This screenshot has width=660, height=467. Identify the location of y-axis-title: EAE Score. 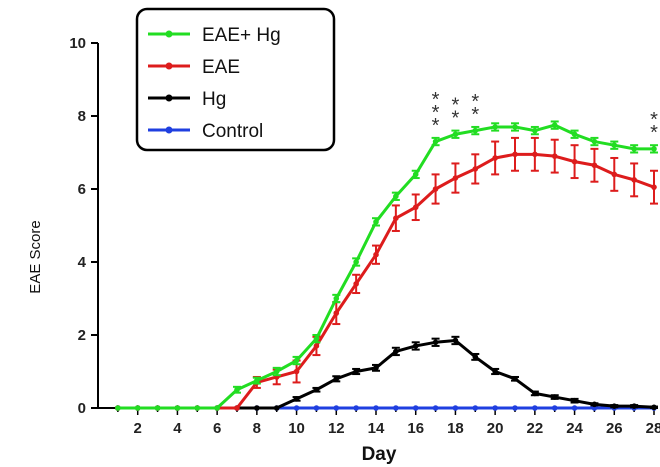
(35, 256).